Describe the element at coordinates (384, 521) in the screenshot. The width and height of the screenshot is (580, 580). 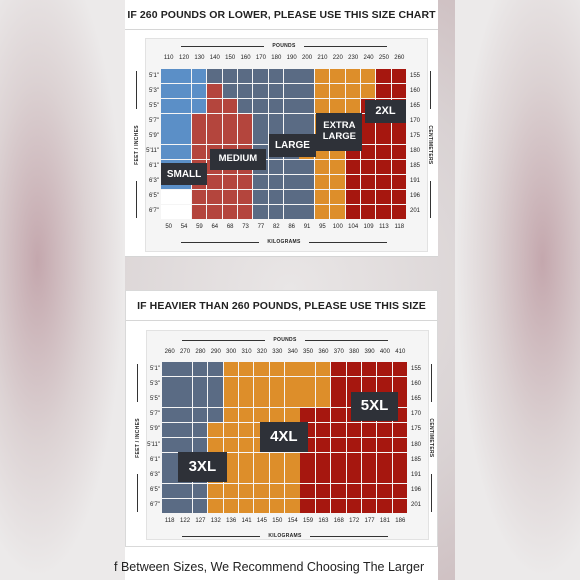
I see `kilograms-tick: 181` at that location.